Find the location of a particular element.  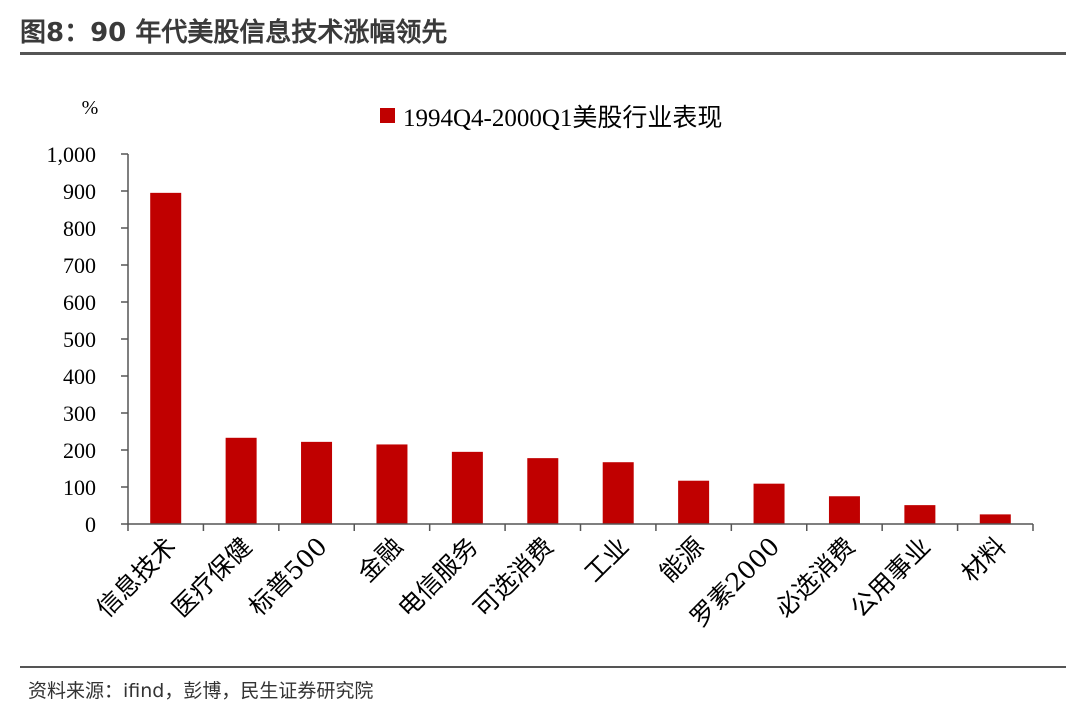

x-tick-label: 可选消费 is located at coordinates (513, 577).